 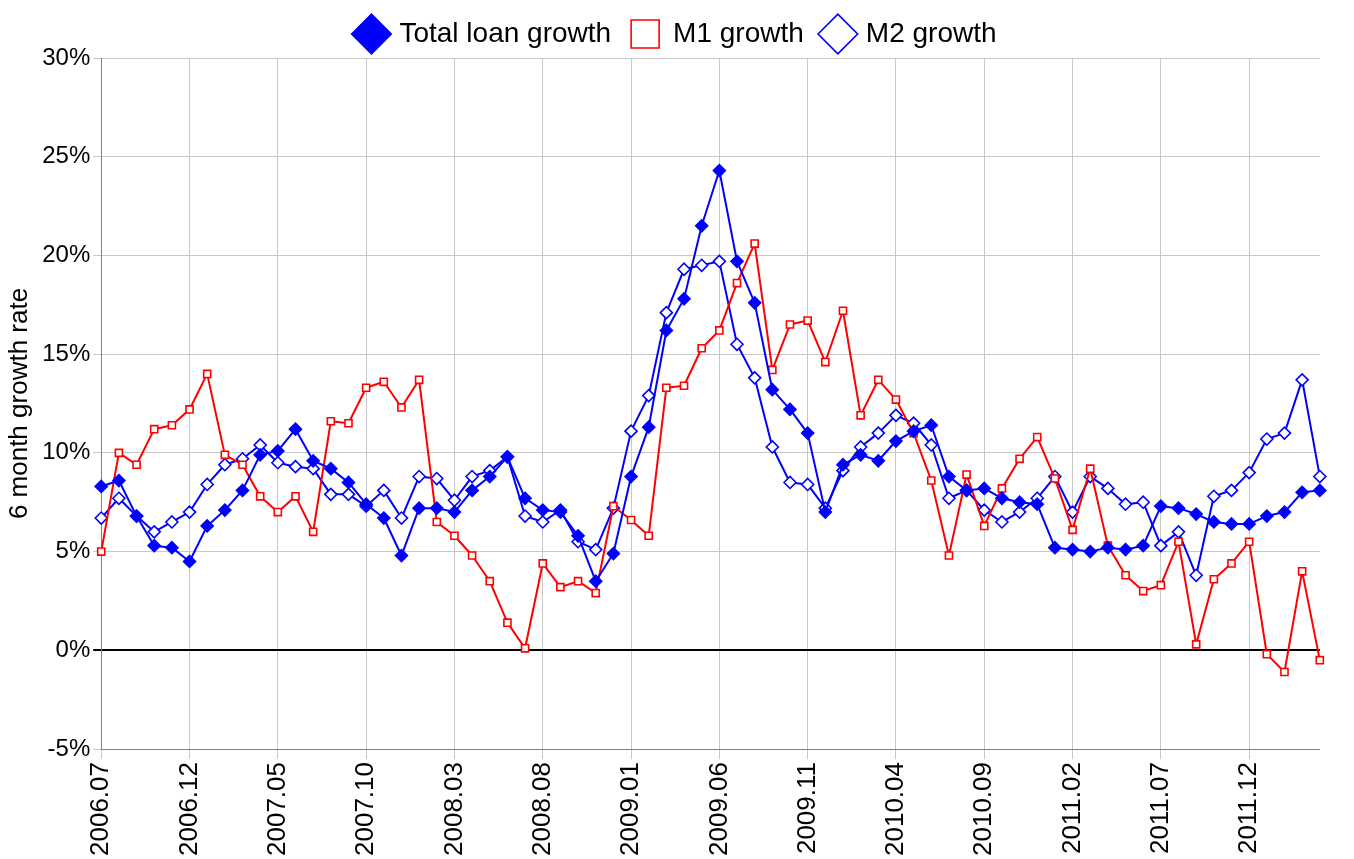 I want to click on y-tick-label: -5%, so click(x=69, y=747).